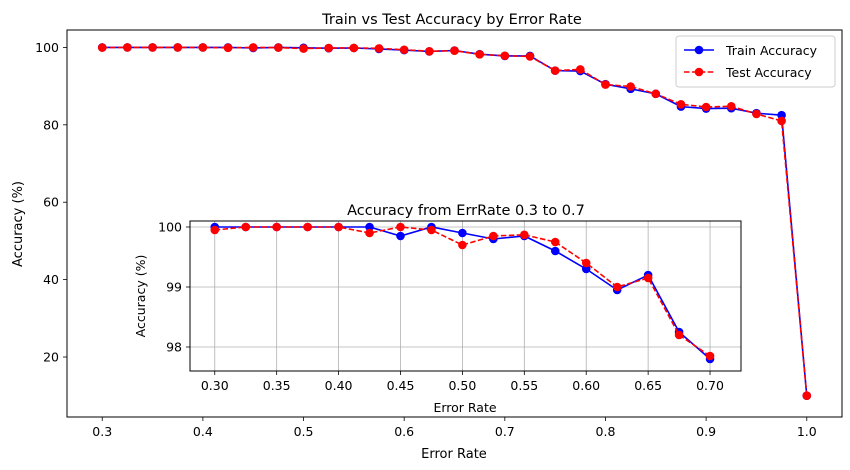 This screenshot has width=850, height=470. What do you see at coordinates (466, 211) in the screenshot?
I see `inset-chart-title: Accuracy from ErrRate 0.3 to 0.7` at bounding box center [466, 211].